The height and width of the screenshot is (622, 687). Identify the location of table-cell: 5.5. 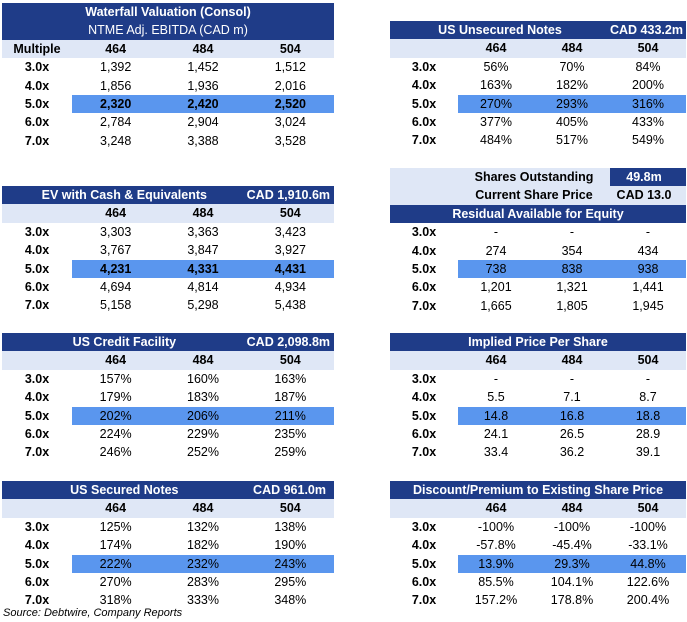
(496, 397).